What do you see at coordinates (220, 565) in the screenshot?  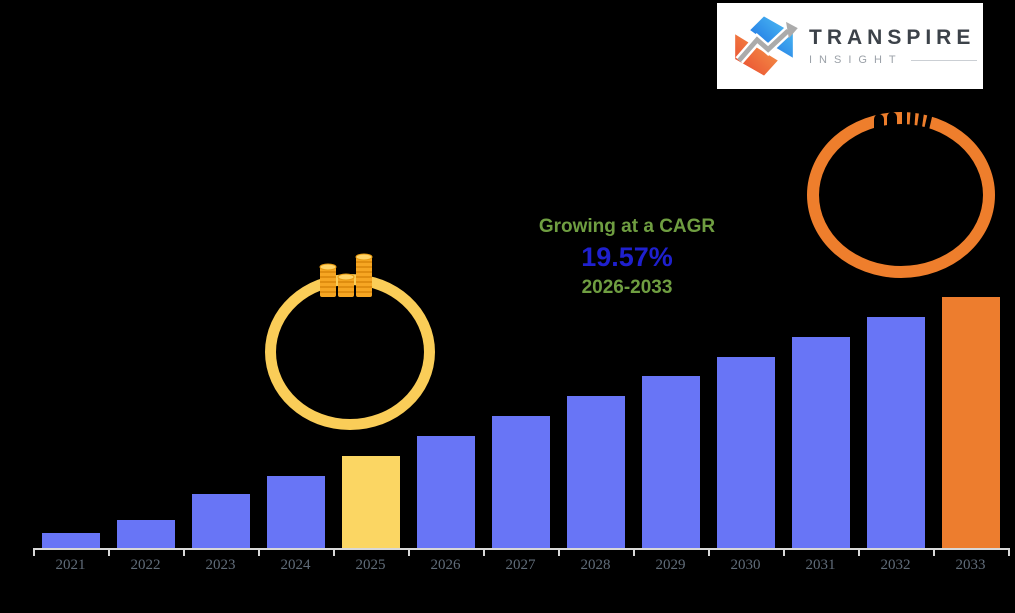 I see `x-label-2023: 2023` at bounding box center [220, 565].